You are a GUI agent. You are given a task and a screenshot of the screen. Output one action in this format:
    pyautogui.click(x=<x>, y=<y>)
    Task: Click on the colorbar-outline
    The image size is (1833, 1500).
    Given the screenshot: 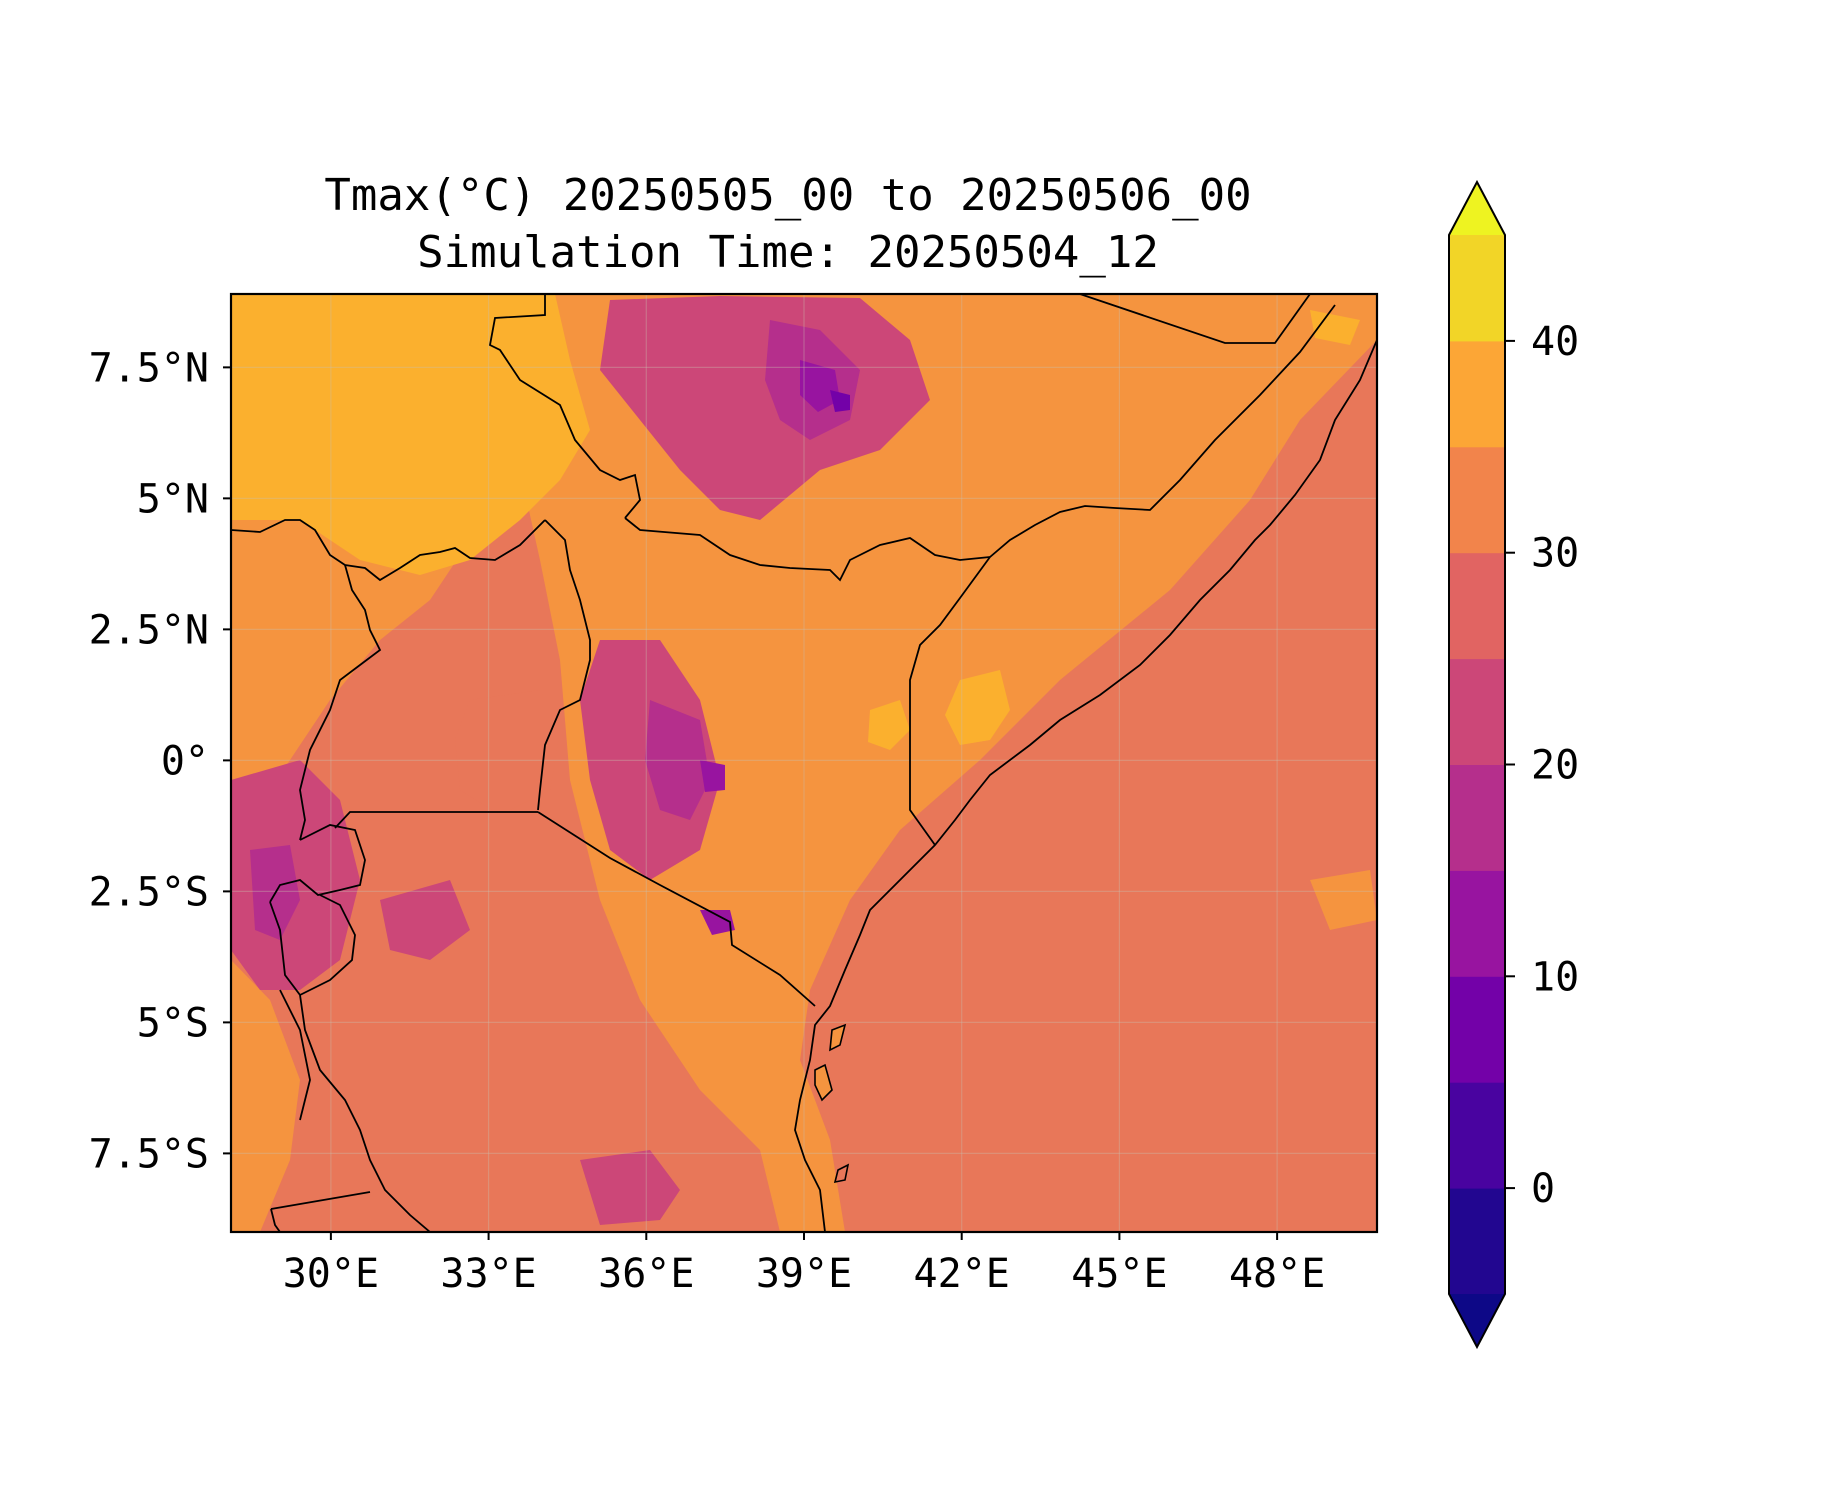 What is the action you would take?
    pyautogui.click(x=1477, y=764)
    